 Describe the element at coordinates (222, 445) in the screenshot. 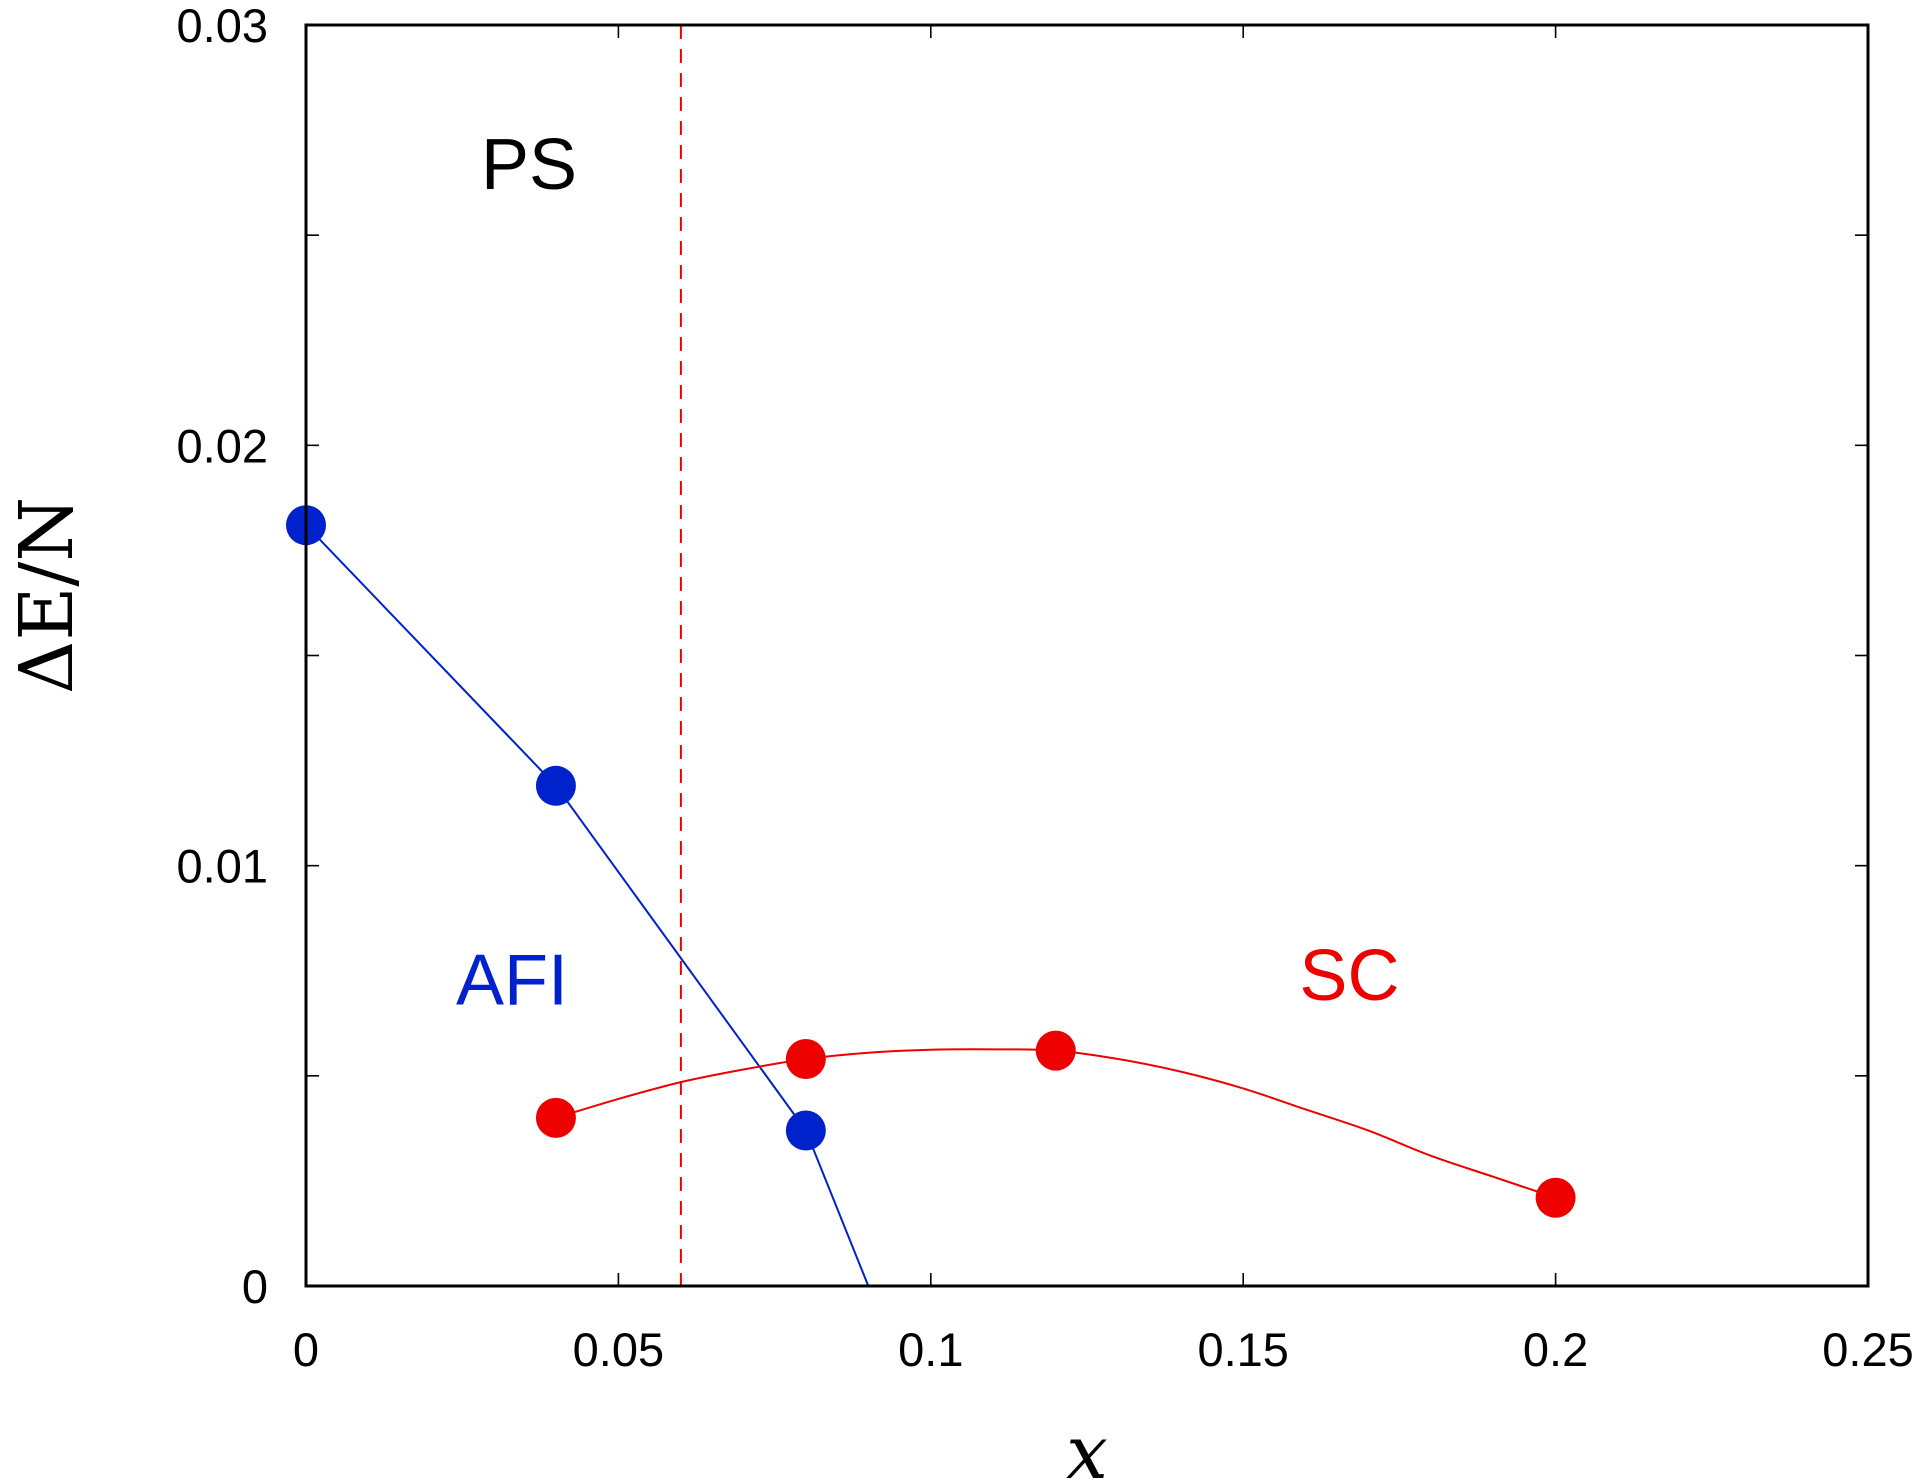

I see `y-tick-label: 0.02` at that location.